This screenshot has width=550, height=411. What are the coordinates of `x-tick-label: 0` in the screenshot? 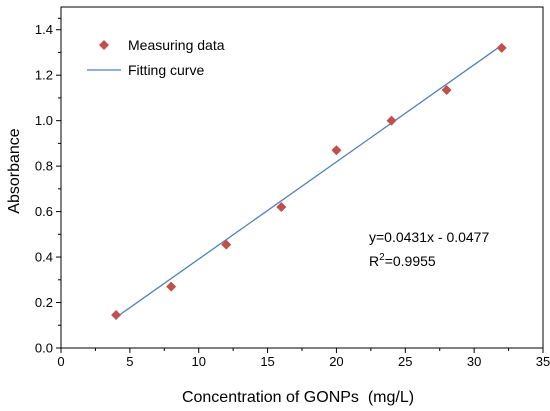 It's located at (60, 361).